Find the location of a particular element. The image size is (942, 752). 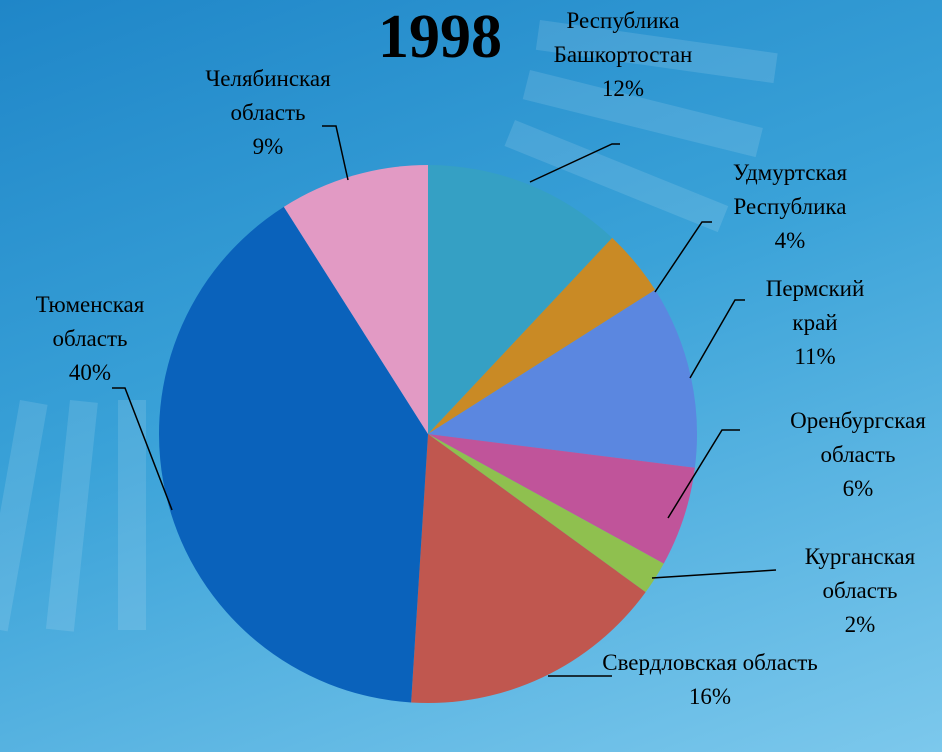

slice-label: Курганская область 2% is located at coordinates (856, 591).